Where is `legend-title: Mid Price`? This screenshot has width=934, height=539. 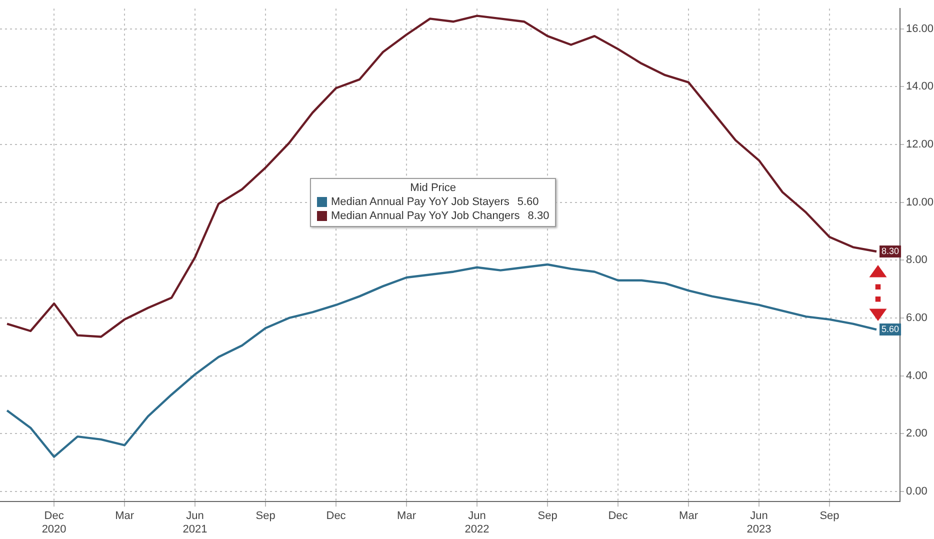
legend-title: Mid Price is located at coordinates (433, 188).